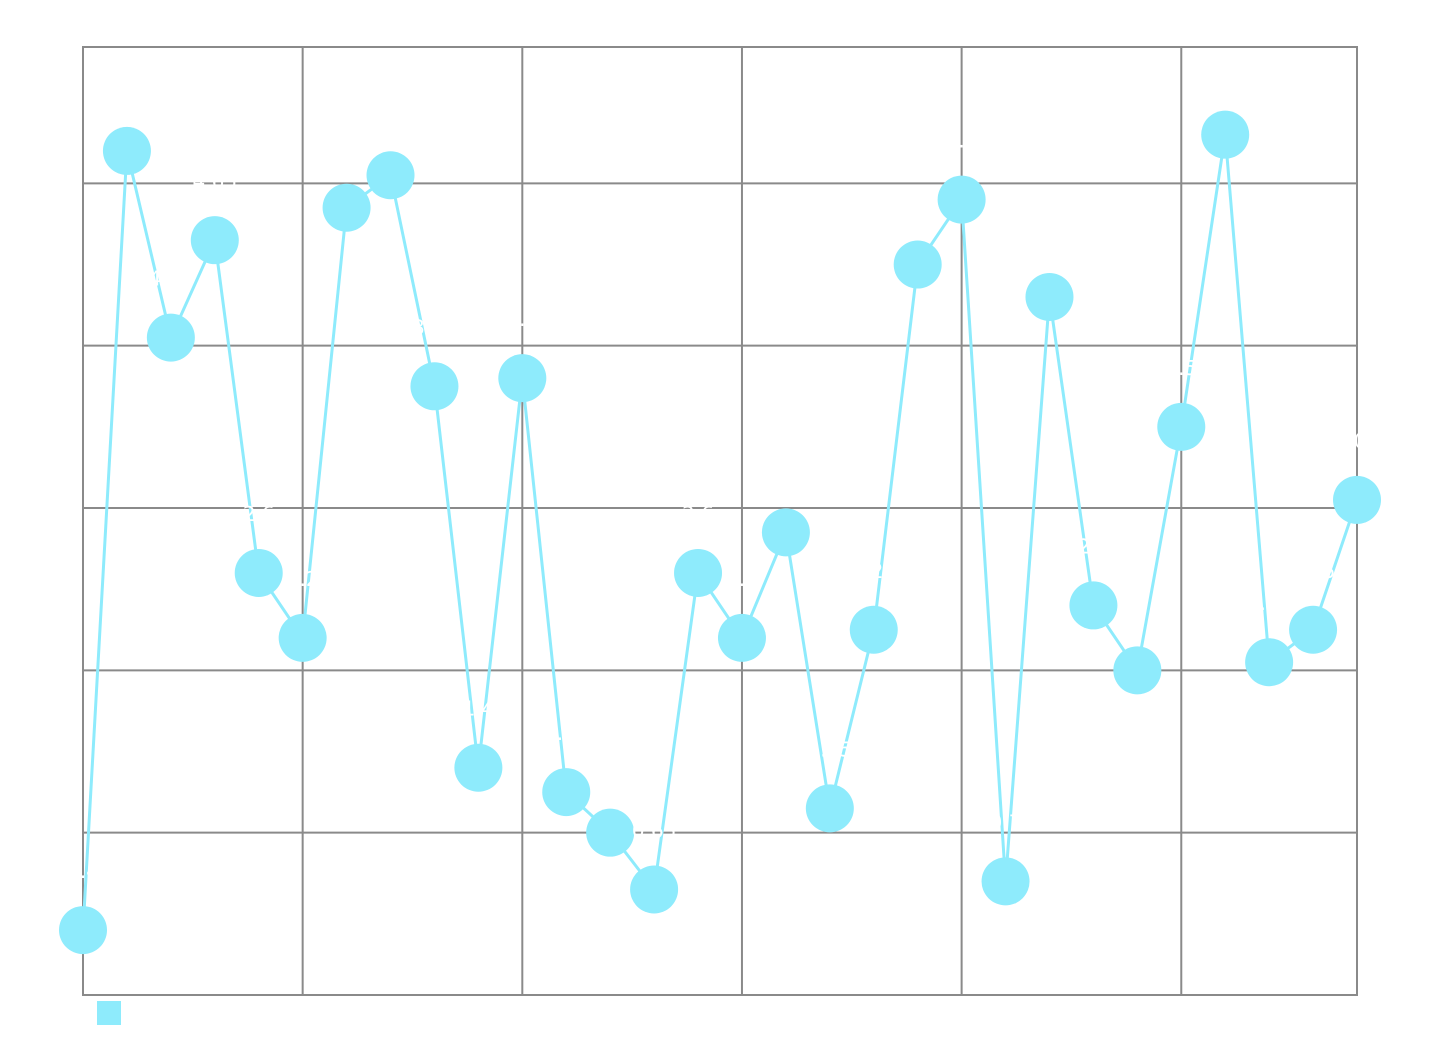  I want to click on data-label-6: 2.2, so click(303, 579).